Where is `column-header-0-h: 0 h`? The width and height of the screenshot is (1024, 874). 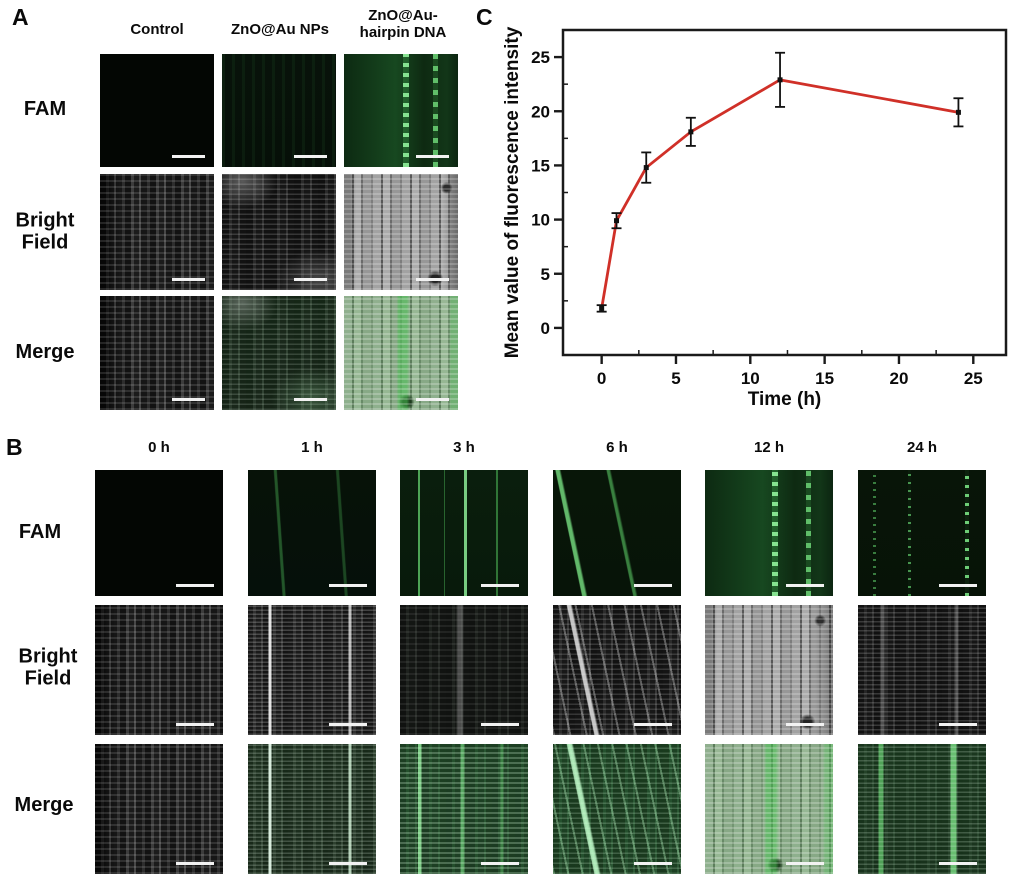
column-header-0-h: 0 h is located at coordinates (159, 447).